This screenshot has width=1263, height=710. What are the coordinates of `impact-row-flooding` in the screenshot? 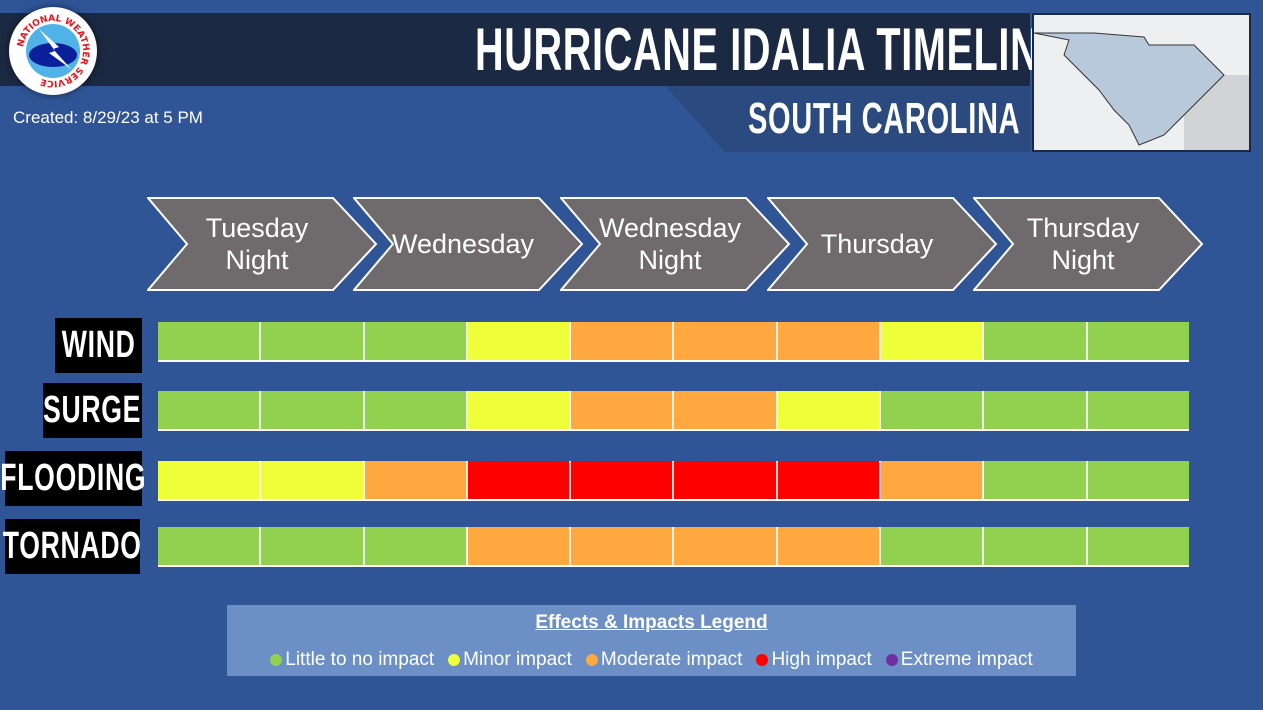 It's located at (673, 481).